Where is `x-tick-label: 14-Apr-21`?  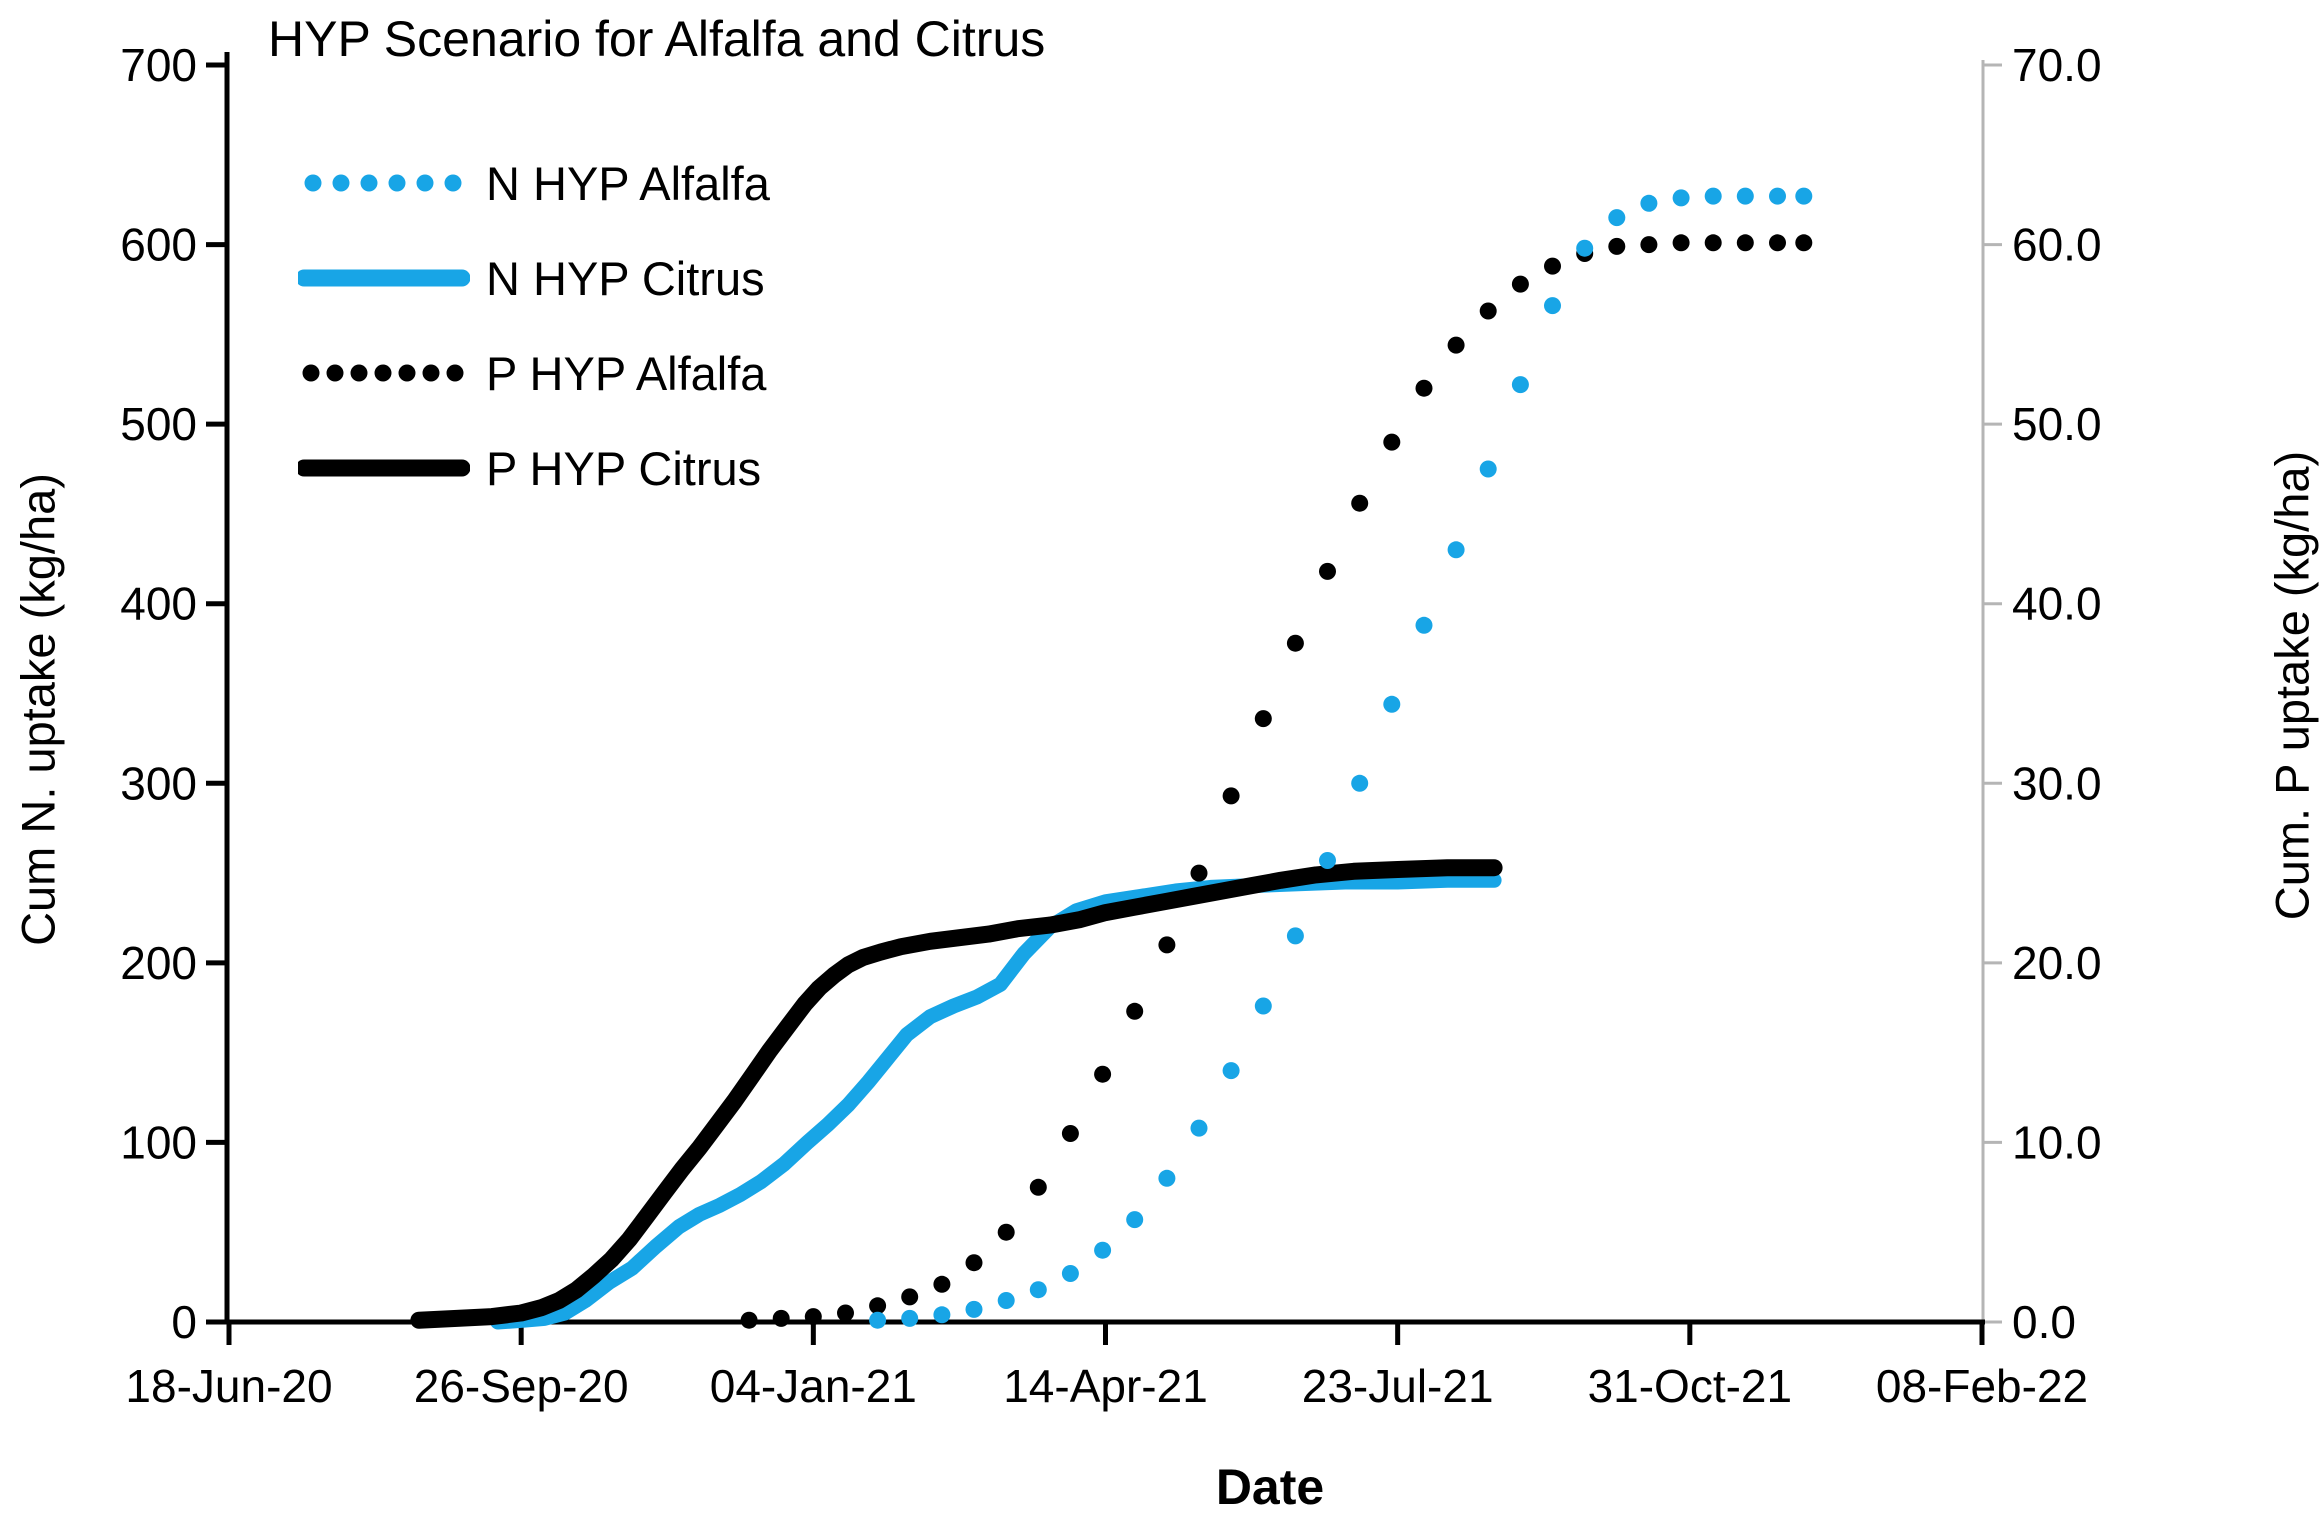
x-tick-label: 14-Apr-21 is located at coordinates (1105, 1386).